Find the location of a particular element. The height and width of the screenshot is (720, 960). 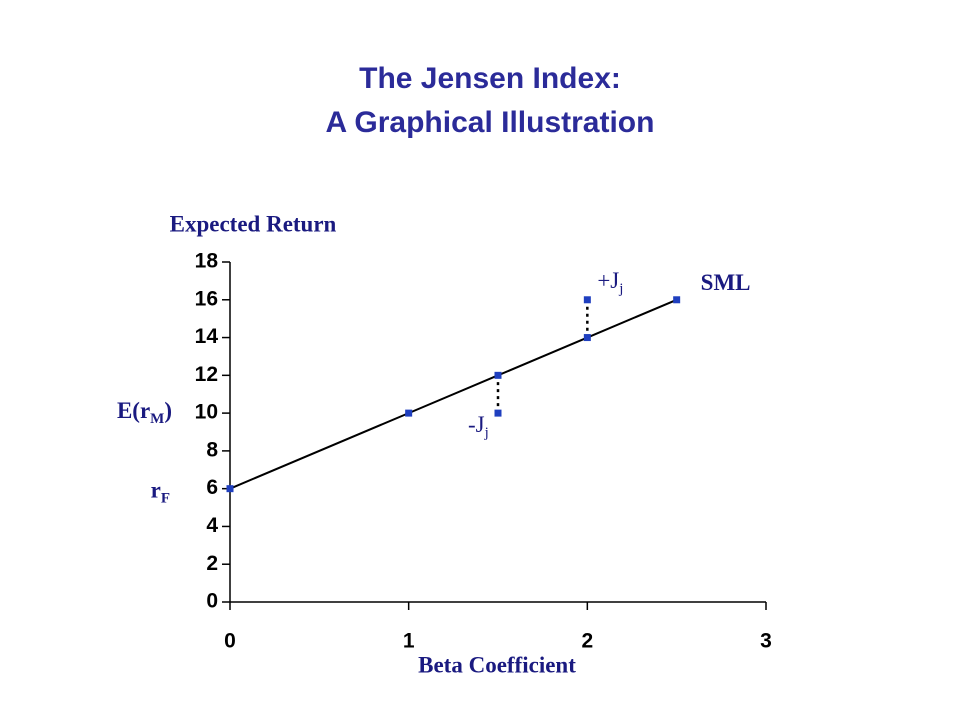

annotation-text: E(r is located at coordinates (133, 410).